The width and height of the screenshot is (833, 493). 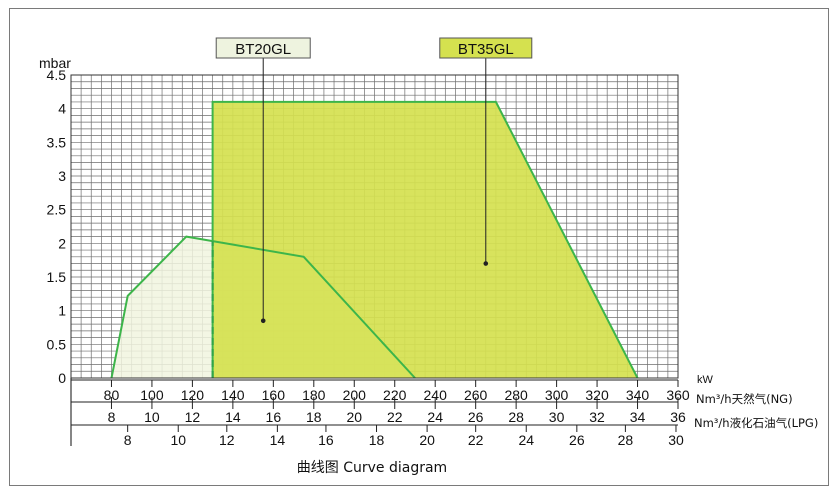 I want to click on series-label-box-BT35GL, so click(x=486, y=48).